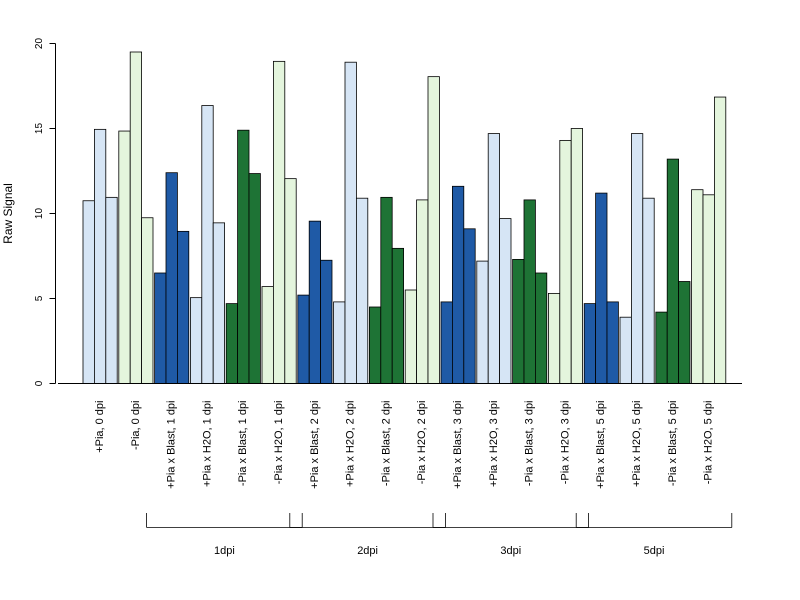 This screenshot has height=600, width=800. Describe the element at coordinates (494, 444) in the screenshot. I see `x-tick-label: +Pia x H2O, 3 dpi` at that location.